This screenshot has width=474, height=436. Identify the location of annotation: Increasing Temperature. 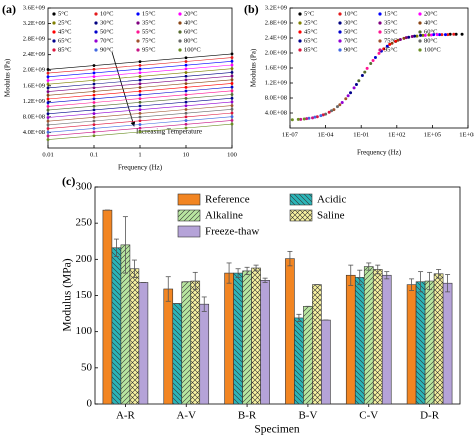
(169, 132).